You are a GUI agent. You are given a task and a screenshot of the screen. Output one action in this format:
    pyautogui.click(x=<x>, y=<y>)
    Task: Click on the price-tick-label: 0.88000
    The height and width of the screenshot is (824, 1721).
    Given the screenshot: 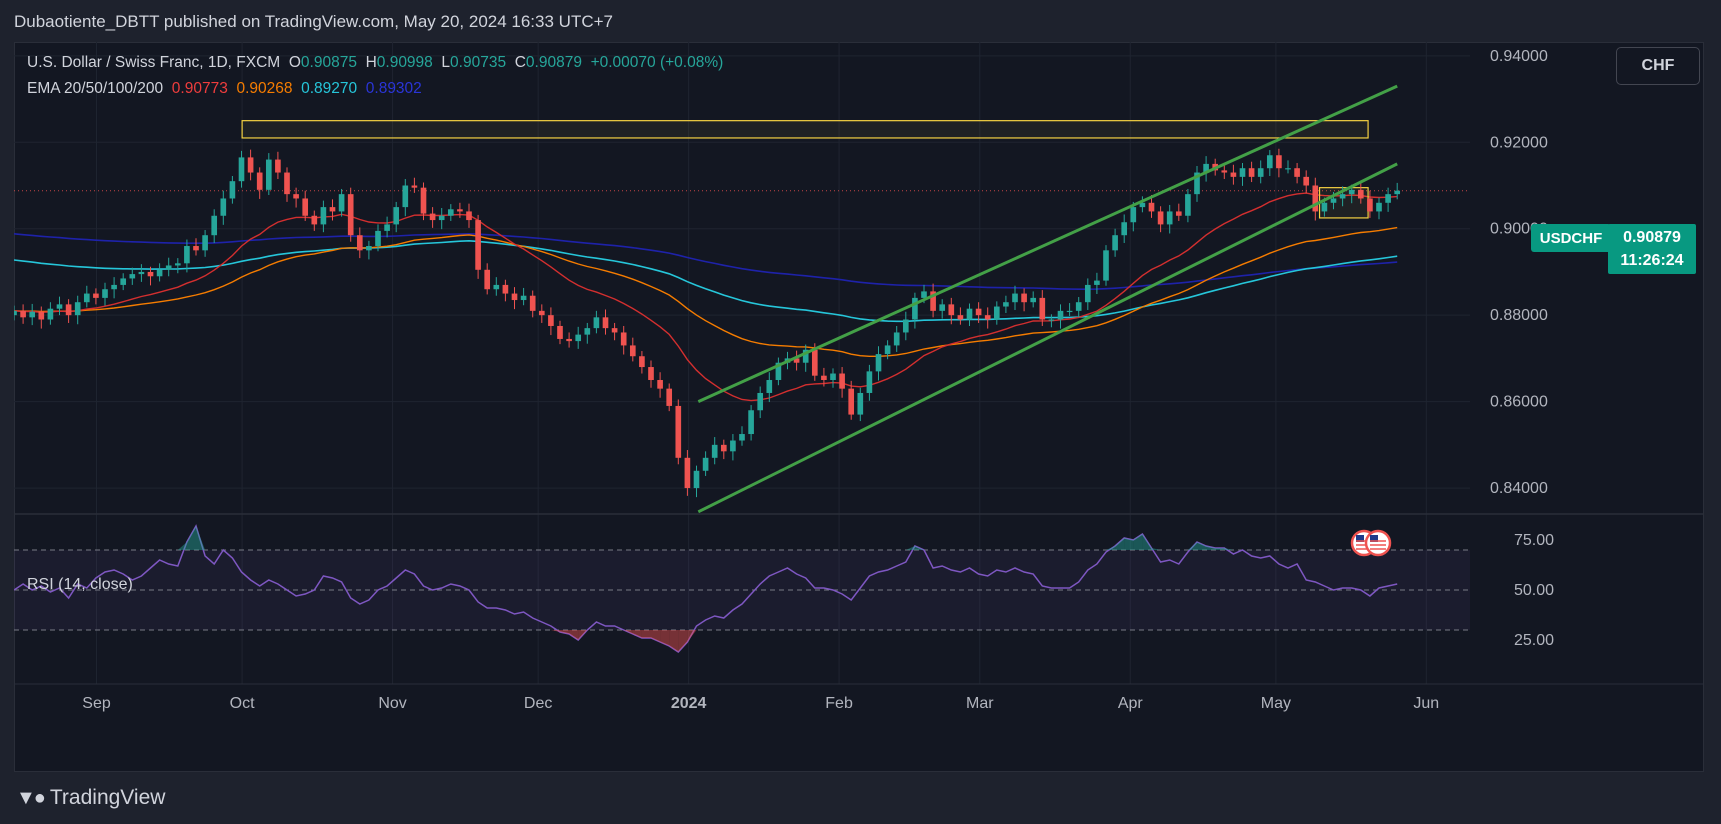 What is the action you would take?
    pyautogui.click(x=1519, y=315)
    